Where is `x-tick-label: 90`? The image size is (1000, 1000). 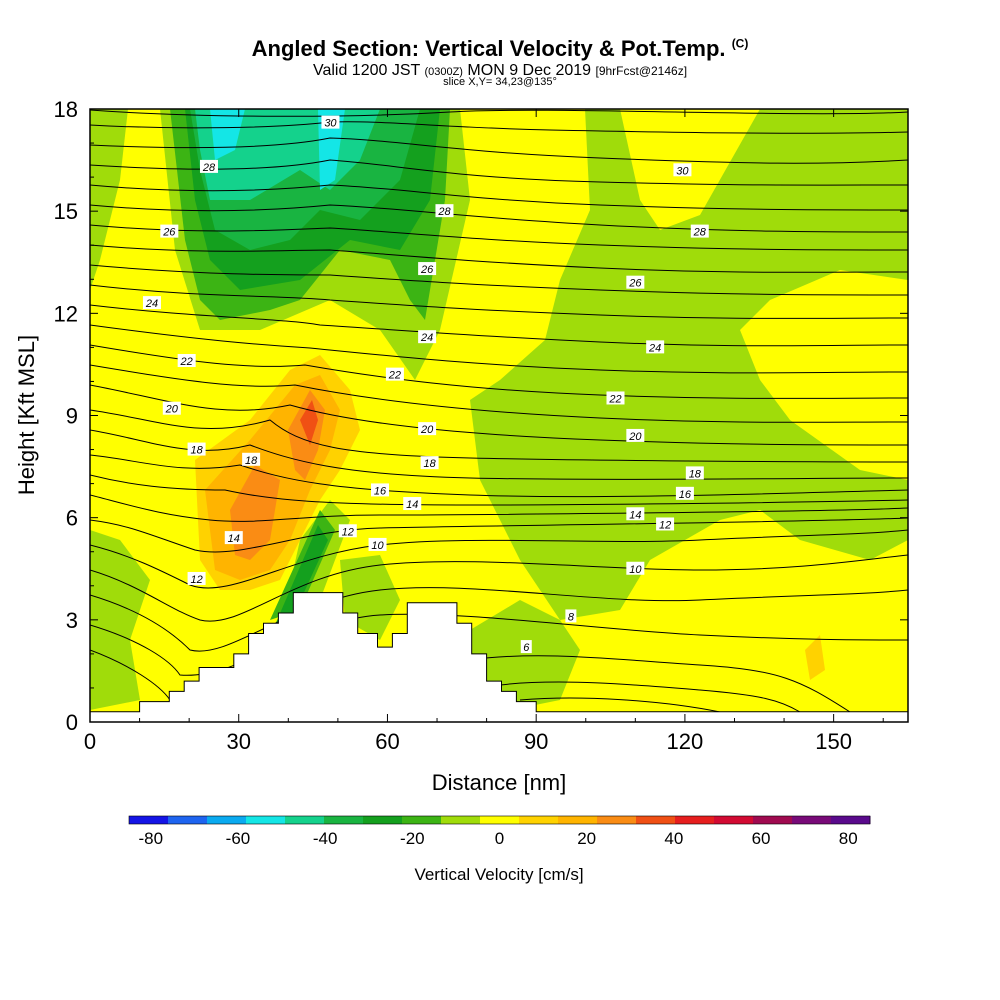
x-tick-label: 90 is located at coordinates (536, 741).